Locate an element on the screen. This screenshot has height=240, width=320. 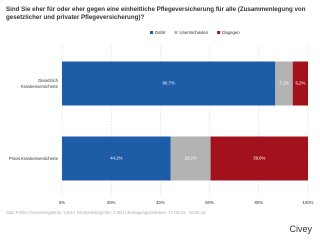
x-tick-label: 20% is located at coordinates (111, 202).